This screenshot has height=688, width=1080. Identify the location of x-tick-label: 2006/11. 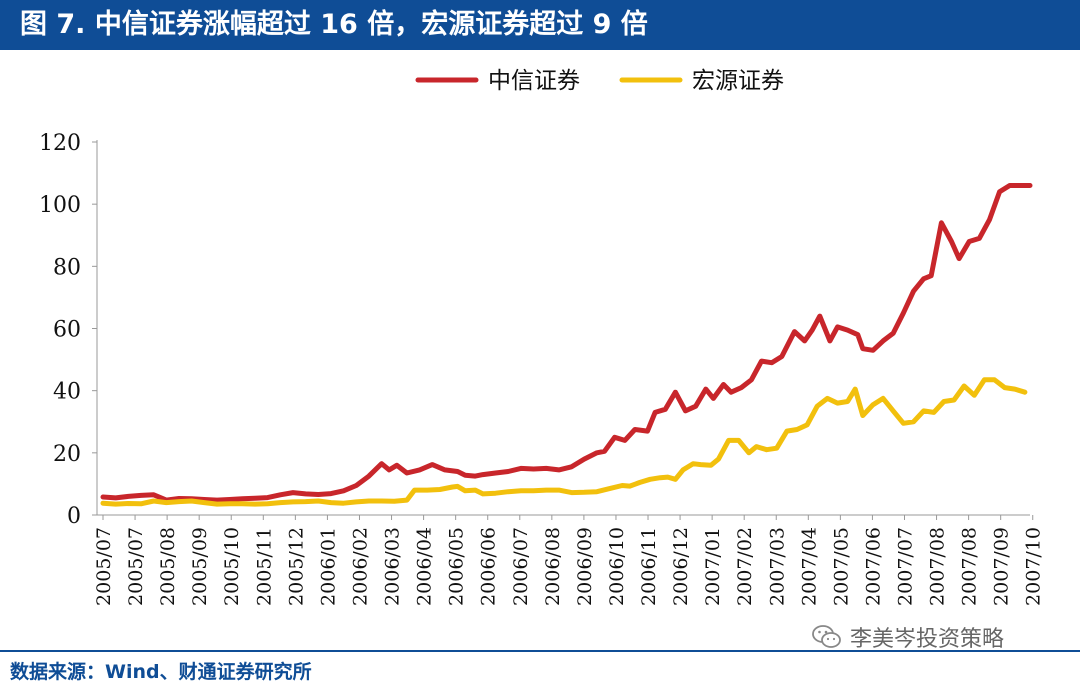
(649, 566).